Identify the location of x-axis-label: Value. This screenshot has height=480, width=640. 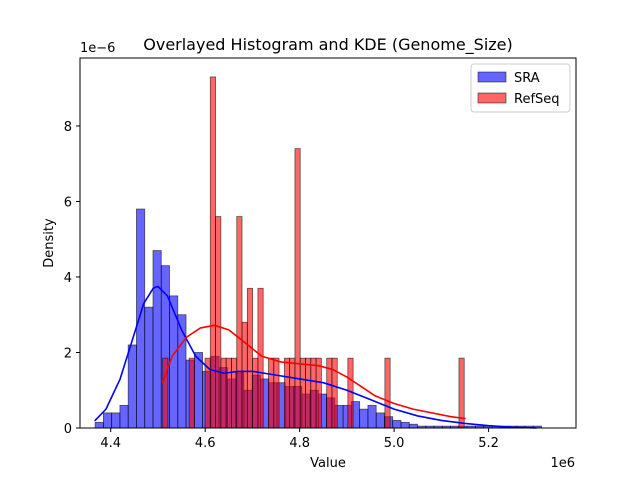
(328, 463).